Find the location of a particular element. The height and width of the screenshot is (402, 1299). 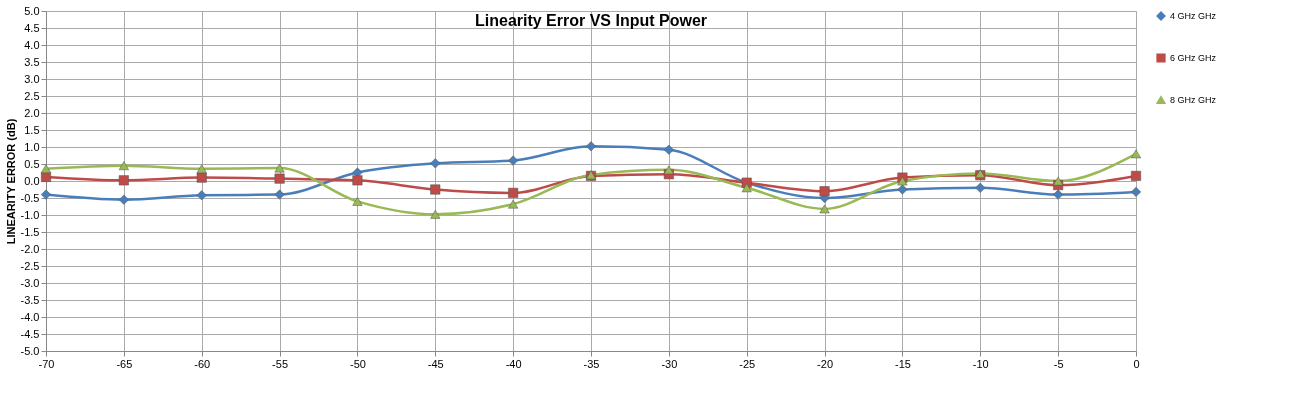

y-tick-label: -3.5 is located at coordinates (30, 299).